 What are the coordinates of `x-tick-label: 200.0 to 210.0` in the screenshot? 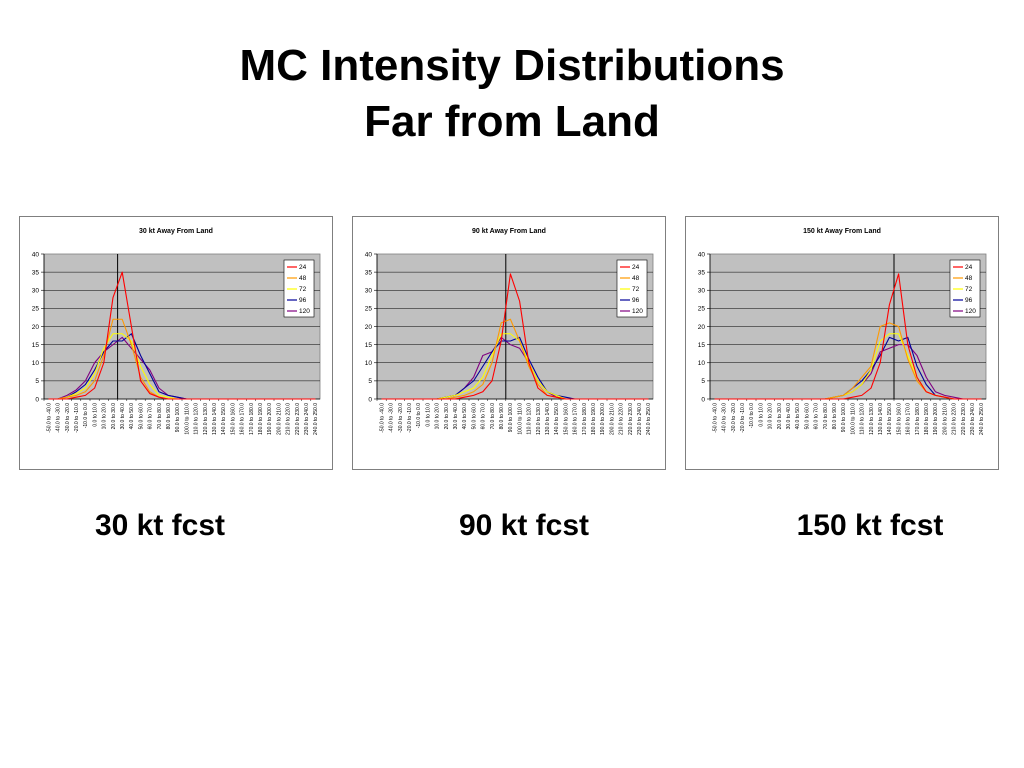 It's located at (612, 419).